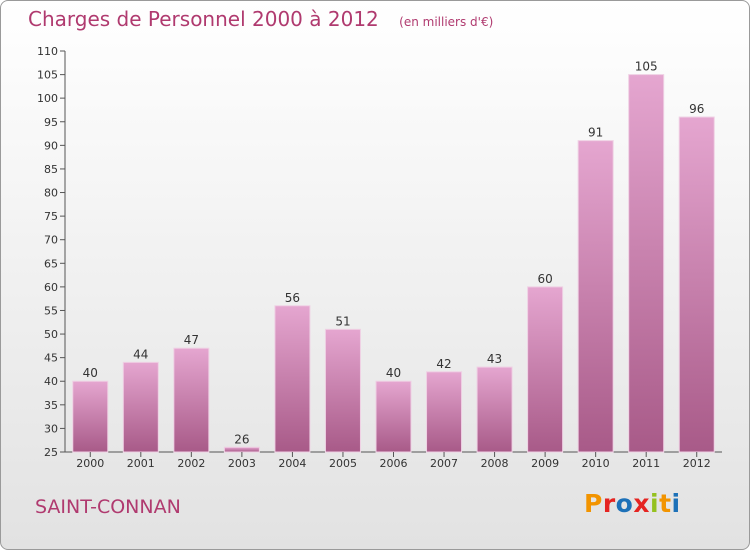 This screenshot has width=750, height=550. What do you see at coordinates (51, 310) in the screenshot?
I see `y-tick-label: 55` at bounding box center [51, 310].